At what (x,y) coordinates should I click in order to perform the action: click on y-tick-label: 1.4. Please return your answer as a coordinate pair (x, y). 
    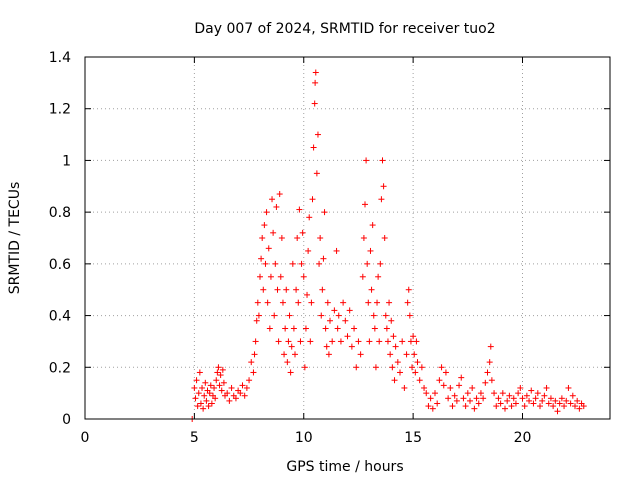
    Looking at the image, I should click on (60, 58).